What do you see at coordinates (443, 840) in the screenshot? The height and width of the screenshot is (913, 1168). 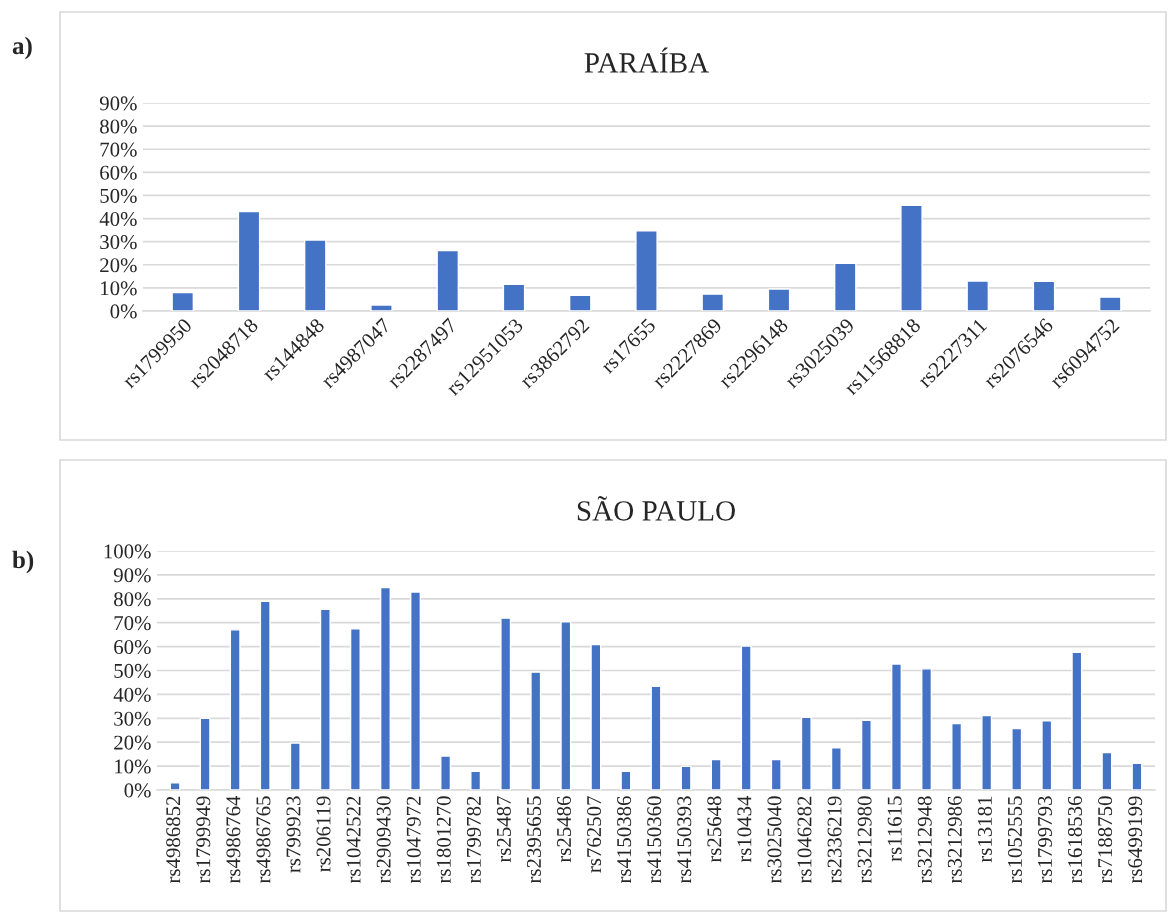 I see `x-tick-label: rs1801270` at bounding box center [443, 840].